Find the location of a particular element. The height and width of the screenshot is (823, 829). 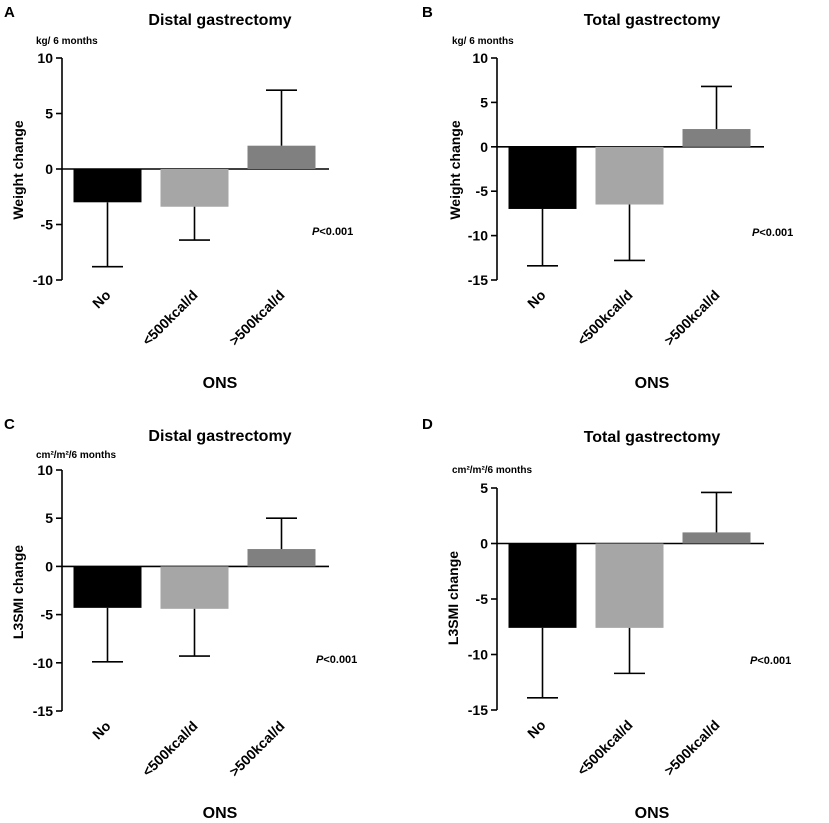

panel-c-p-value: P<0.001 is located at coordinates (336, 660).